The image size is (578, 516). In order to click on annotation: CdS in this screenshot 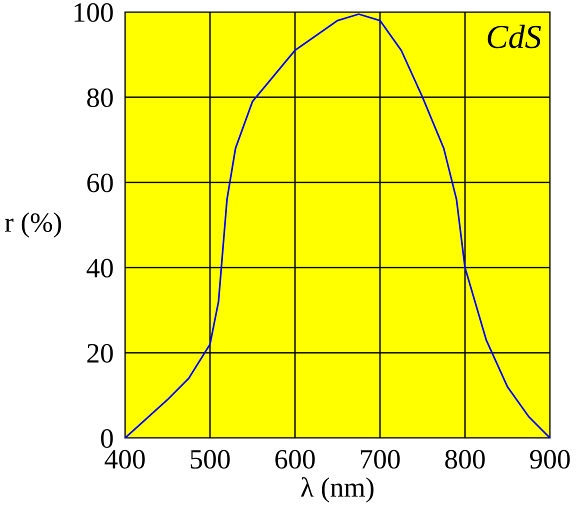, I will do `click(514, 36)`.